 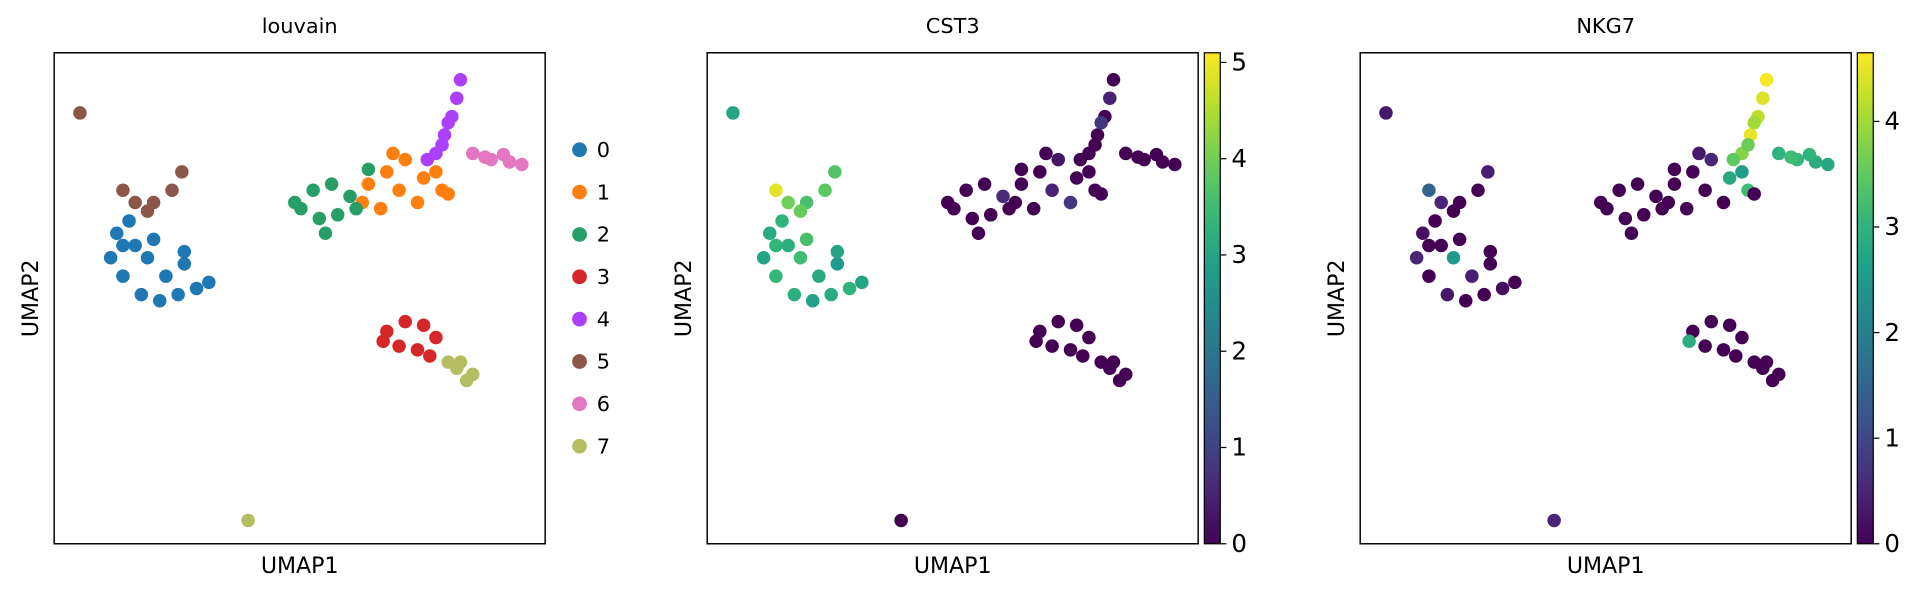 What do you see at coordinates (1865, 298) in the screenshot?
I see `colorbar` at bounding box center [1865, 298].